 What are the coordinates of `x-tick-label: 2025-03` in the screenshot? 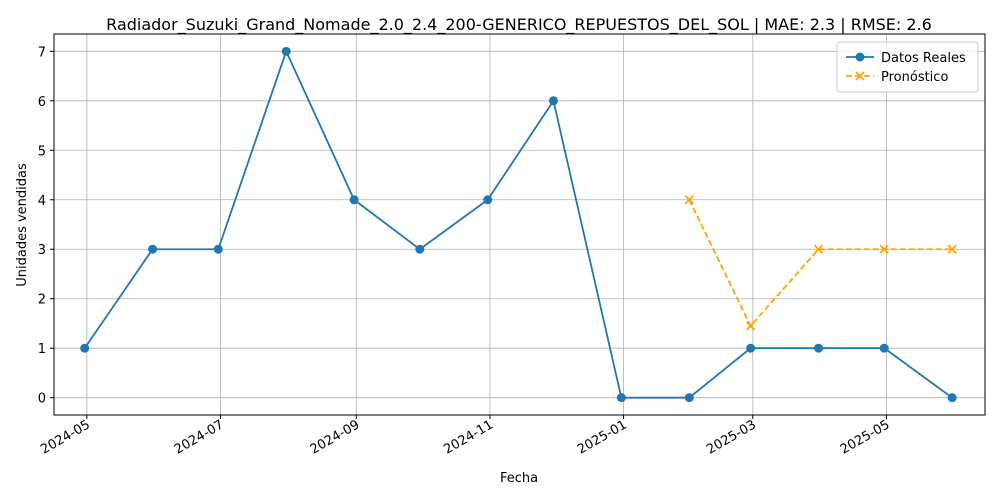 It's located at (731, 437).